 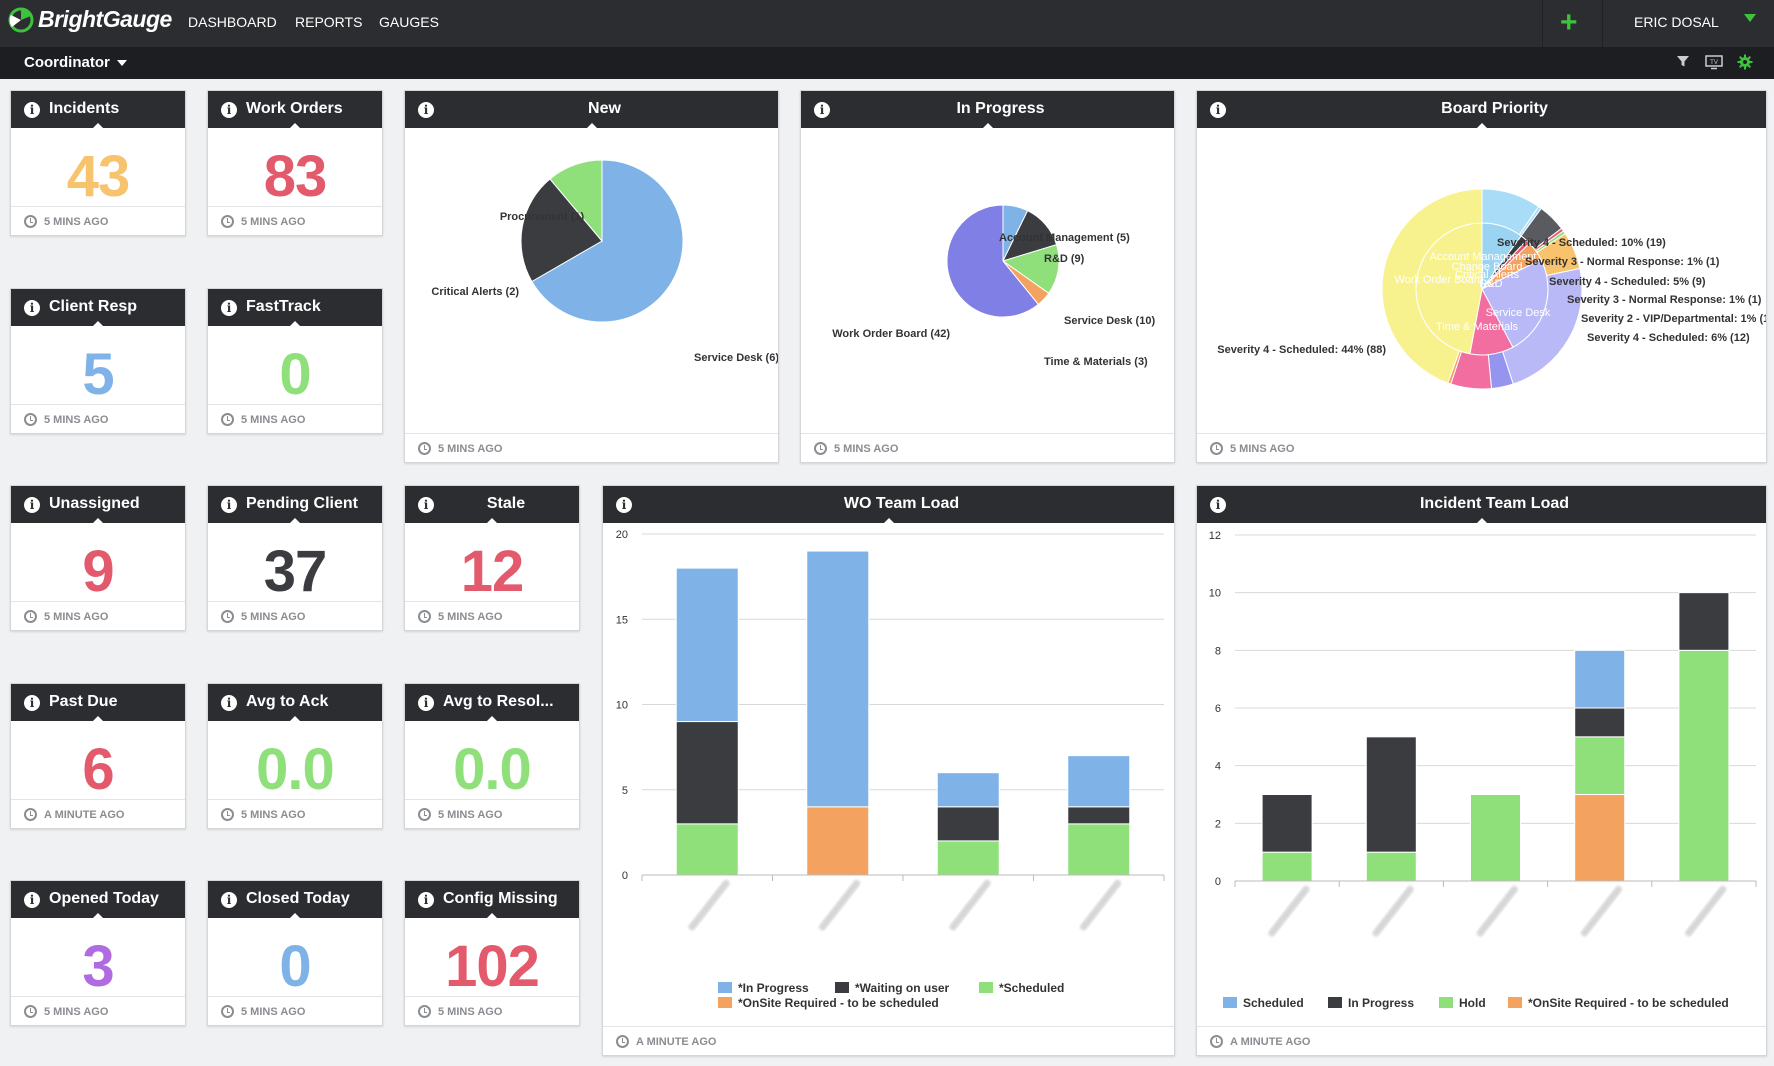 I want to click on user-menu-chevron-down-icon, so click(x=1750, y=18).